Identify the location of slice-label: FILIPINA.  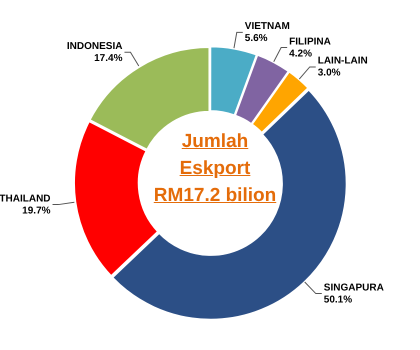
(310, 42).